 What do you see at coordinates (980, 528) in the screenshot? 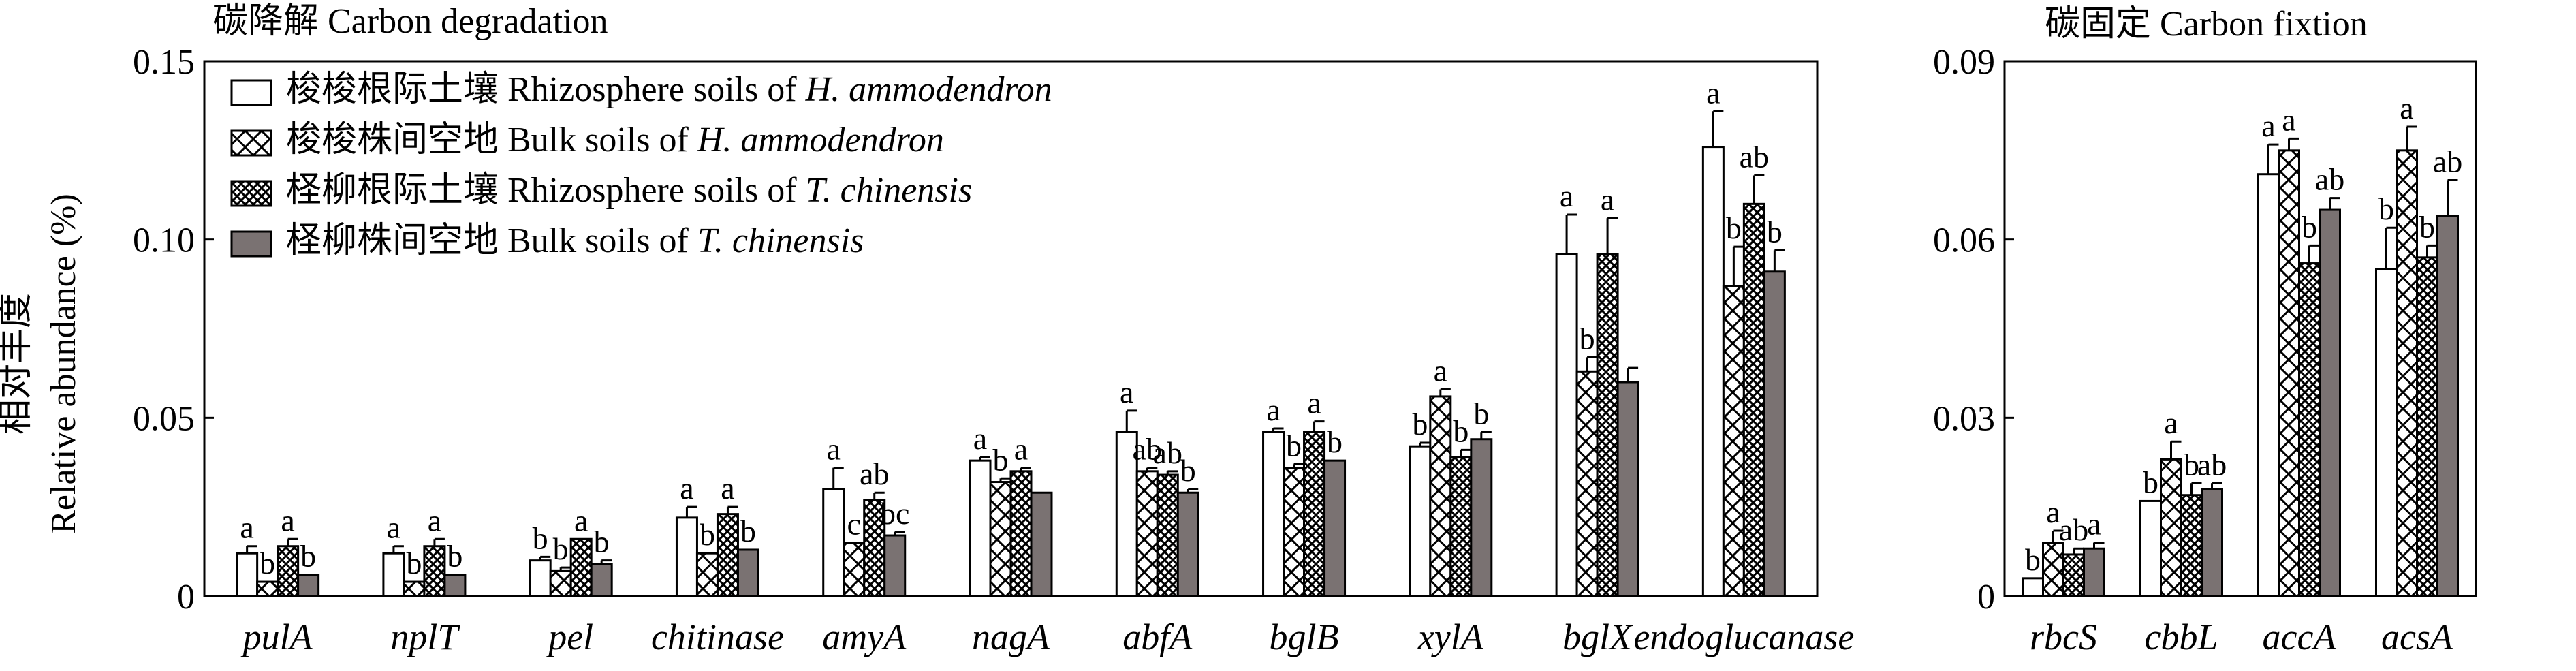
I see `left-bar-nagA-s1` at bounding box center [980, 528].